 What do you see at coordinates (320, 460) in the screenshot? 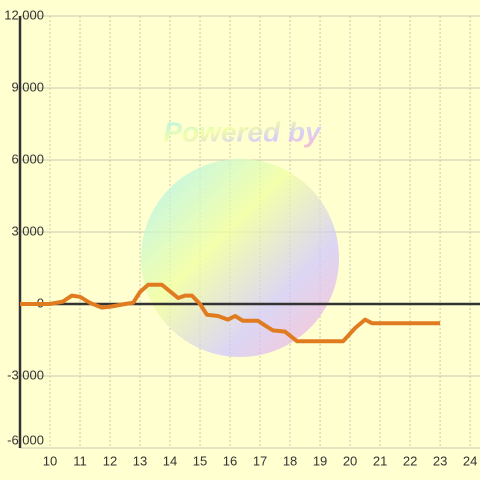
I see `x-tick-label: 19` at bounding box center [320, 460].